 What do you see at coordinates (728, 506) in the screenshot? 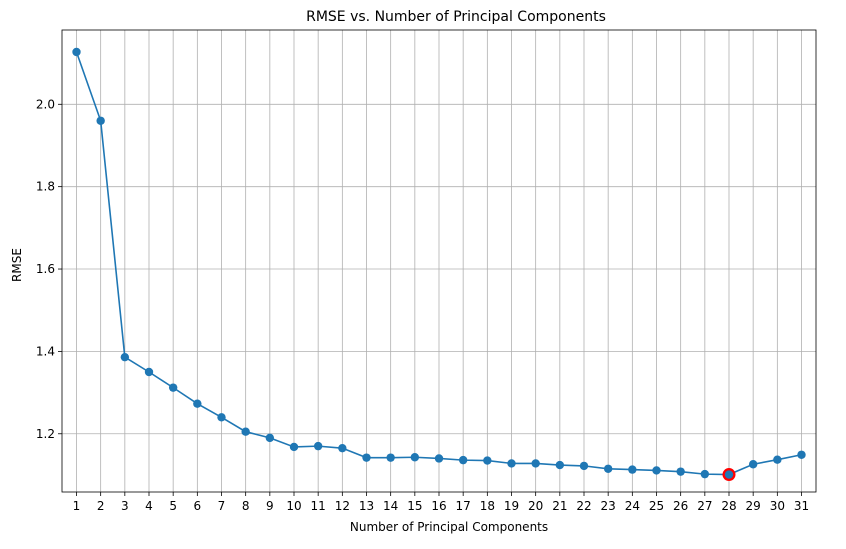
I see `x-tick-label: 28` at bounding box center [728, 506].